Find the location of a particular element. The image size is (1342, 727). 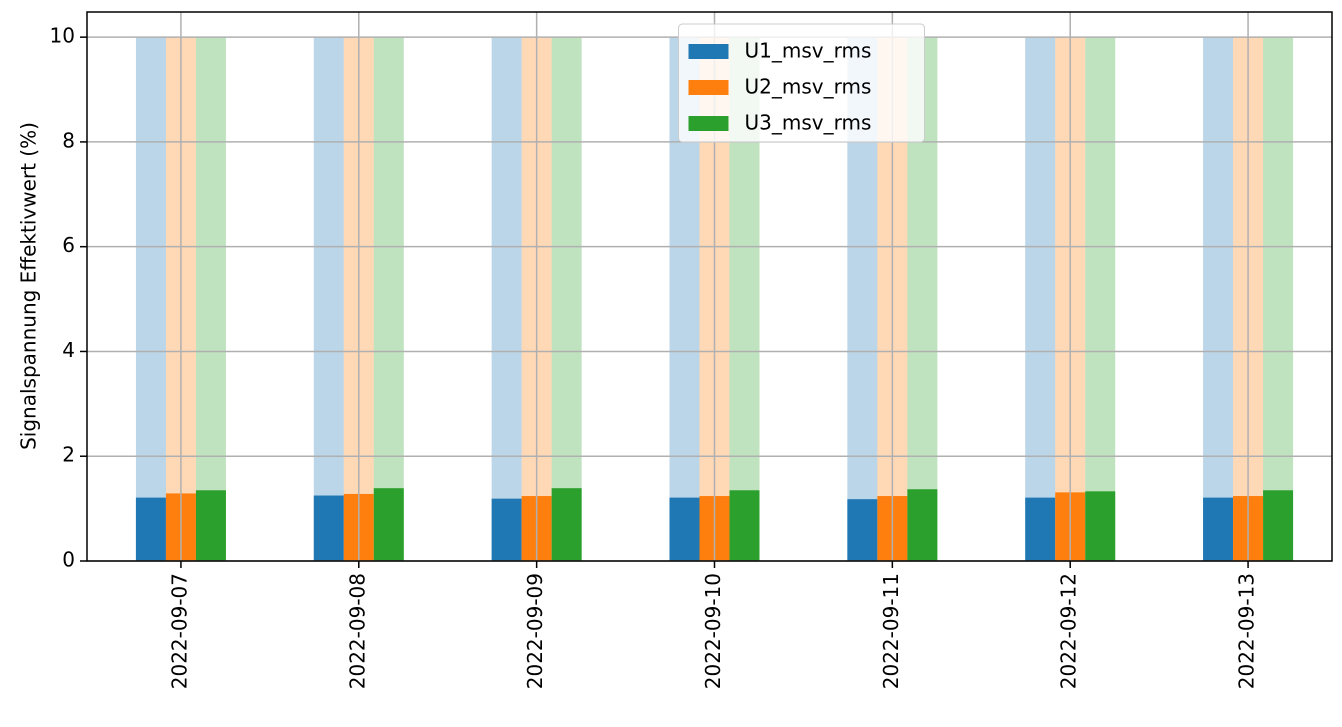

legend-box is located at coordinates (801, 83).